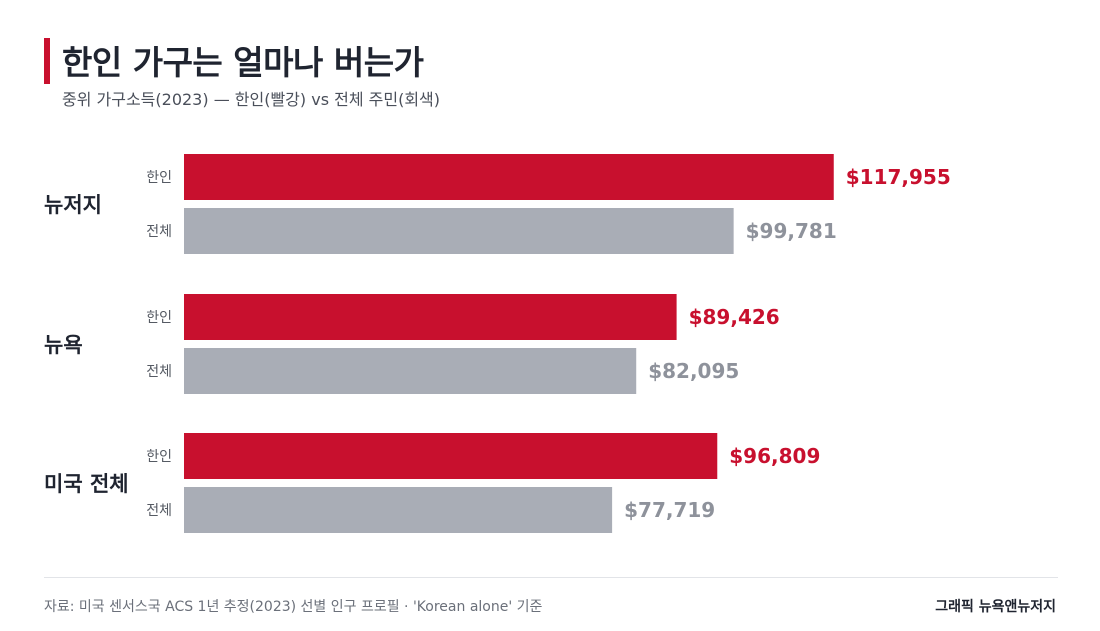  What do you see at coordinates (734, 317) in the screenshot?
I see `value-label: $89,426` at bounding box center [734, 317].